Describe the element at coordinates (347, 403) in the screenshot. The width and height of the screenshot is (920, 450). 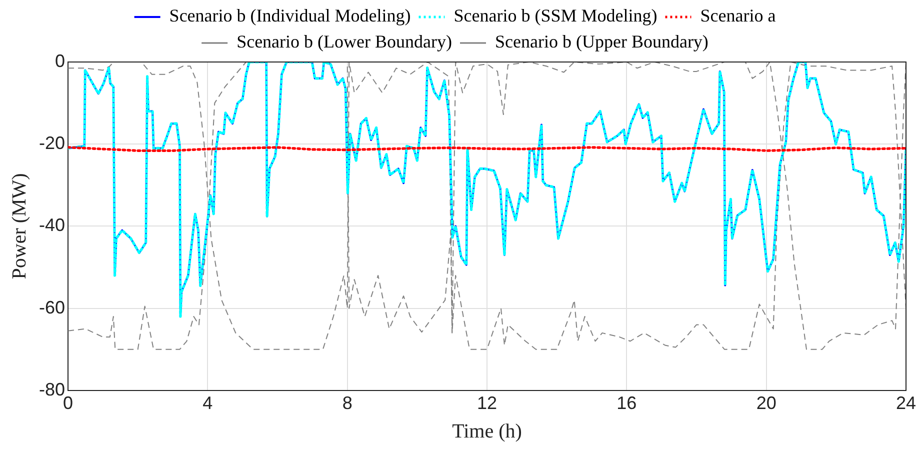
I see `x-tick-label: 8` at that location.